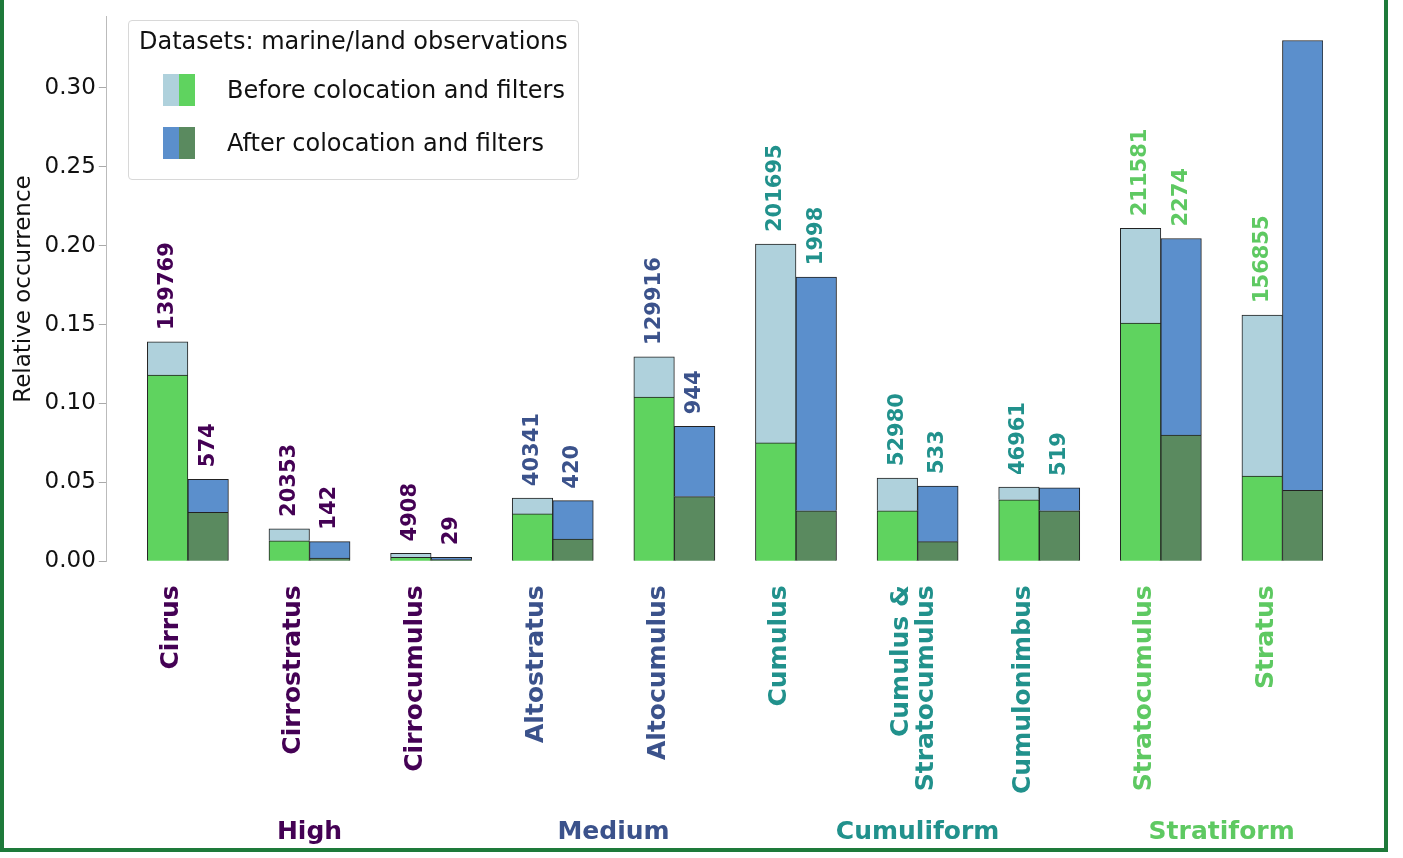 Image resolution: width=1403 pixels, height=858 pixels. I want to click on text: Medium, so click(613, 830).